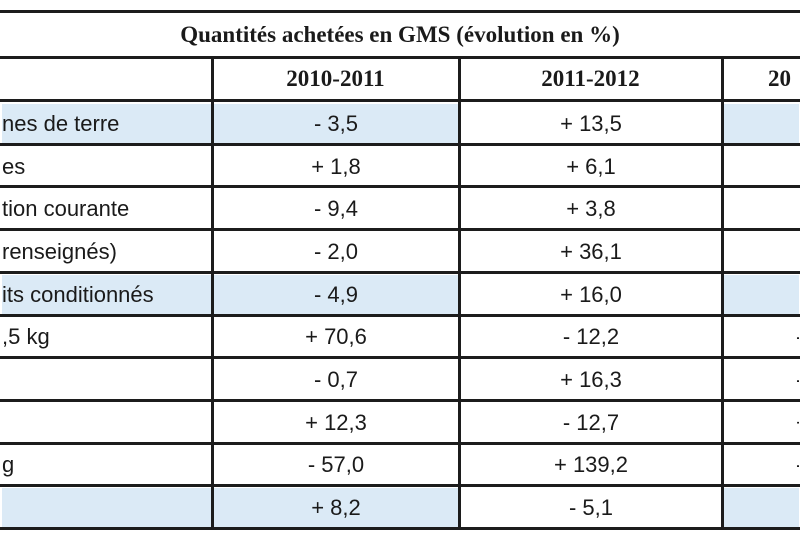 The image size is (800, 550). What do you see at coordinates (106, 294) in the screenshot?
I see `row-label: its conditionnés` at bounding box center [106, 294].